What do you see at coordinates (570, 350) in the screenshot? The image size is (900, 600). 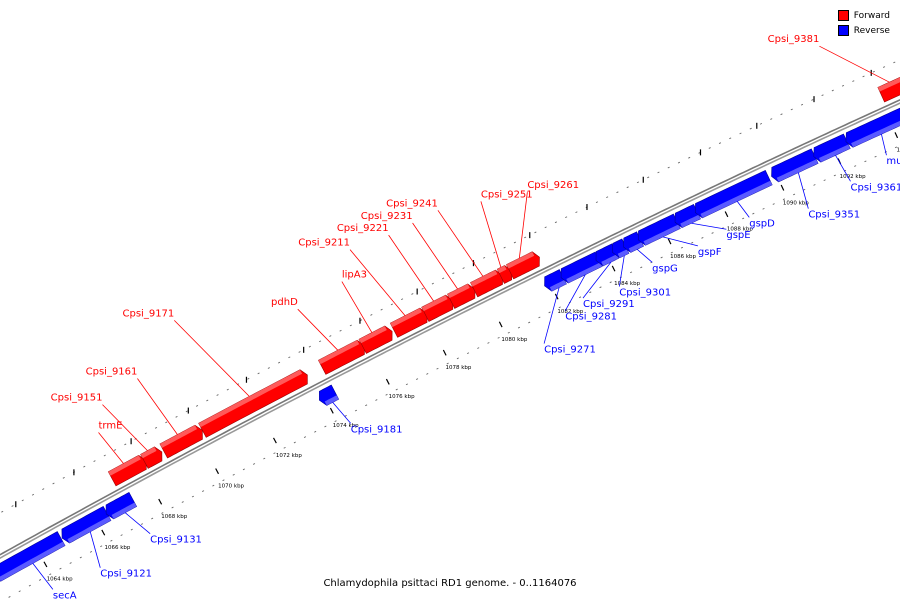 I see `gene-label-Cpsi_9271: Cpsi_9271` at bounding box center [570, 350].